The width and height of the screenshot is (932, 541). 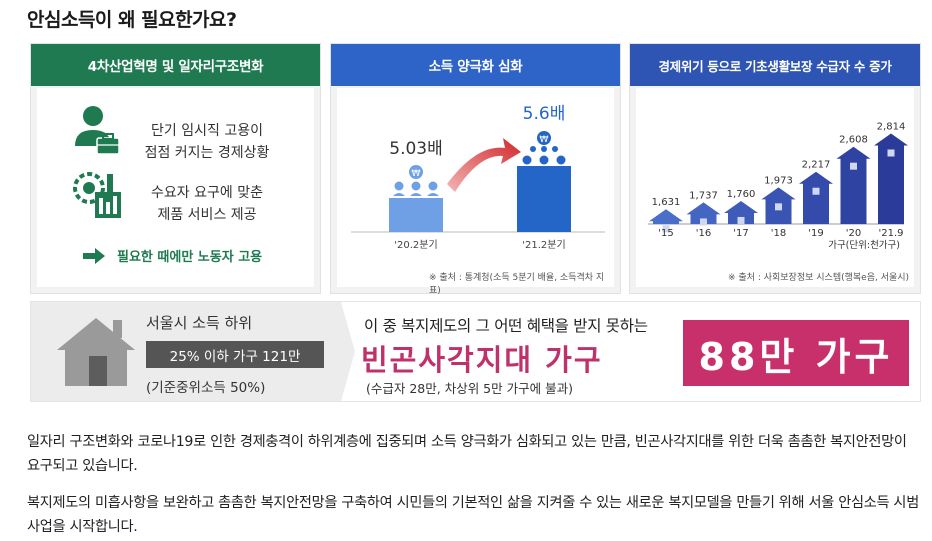 What do you see at coordinates (207, 131) in the screenshot?
I see `card1-line1a: 단기 임시직 고용이` at bounding box center [207, 131].